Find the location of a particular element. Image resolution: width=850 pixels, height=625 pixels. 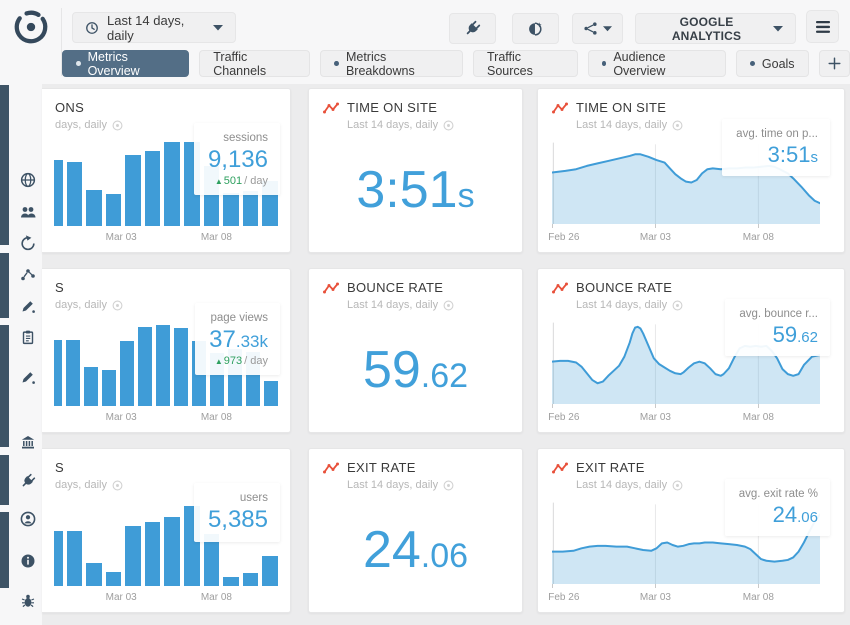

widget-title: TIME ON SITE is located at coordinates (621, 107).